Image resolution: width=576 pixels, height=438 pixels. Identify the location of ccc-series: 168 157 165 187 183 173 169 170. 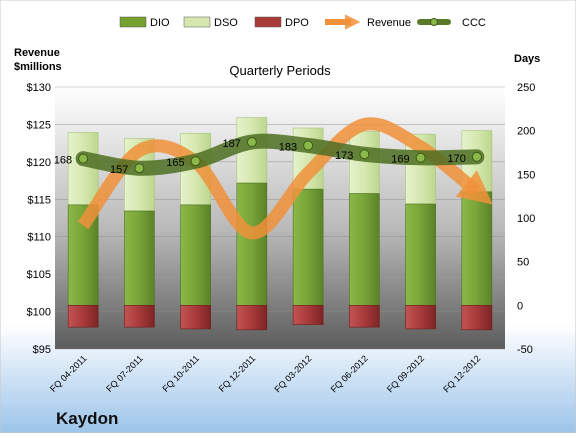
(269, 154).